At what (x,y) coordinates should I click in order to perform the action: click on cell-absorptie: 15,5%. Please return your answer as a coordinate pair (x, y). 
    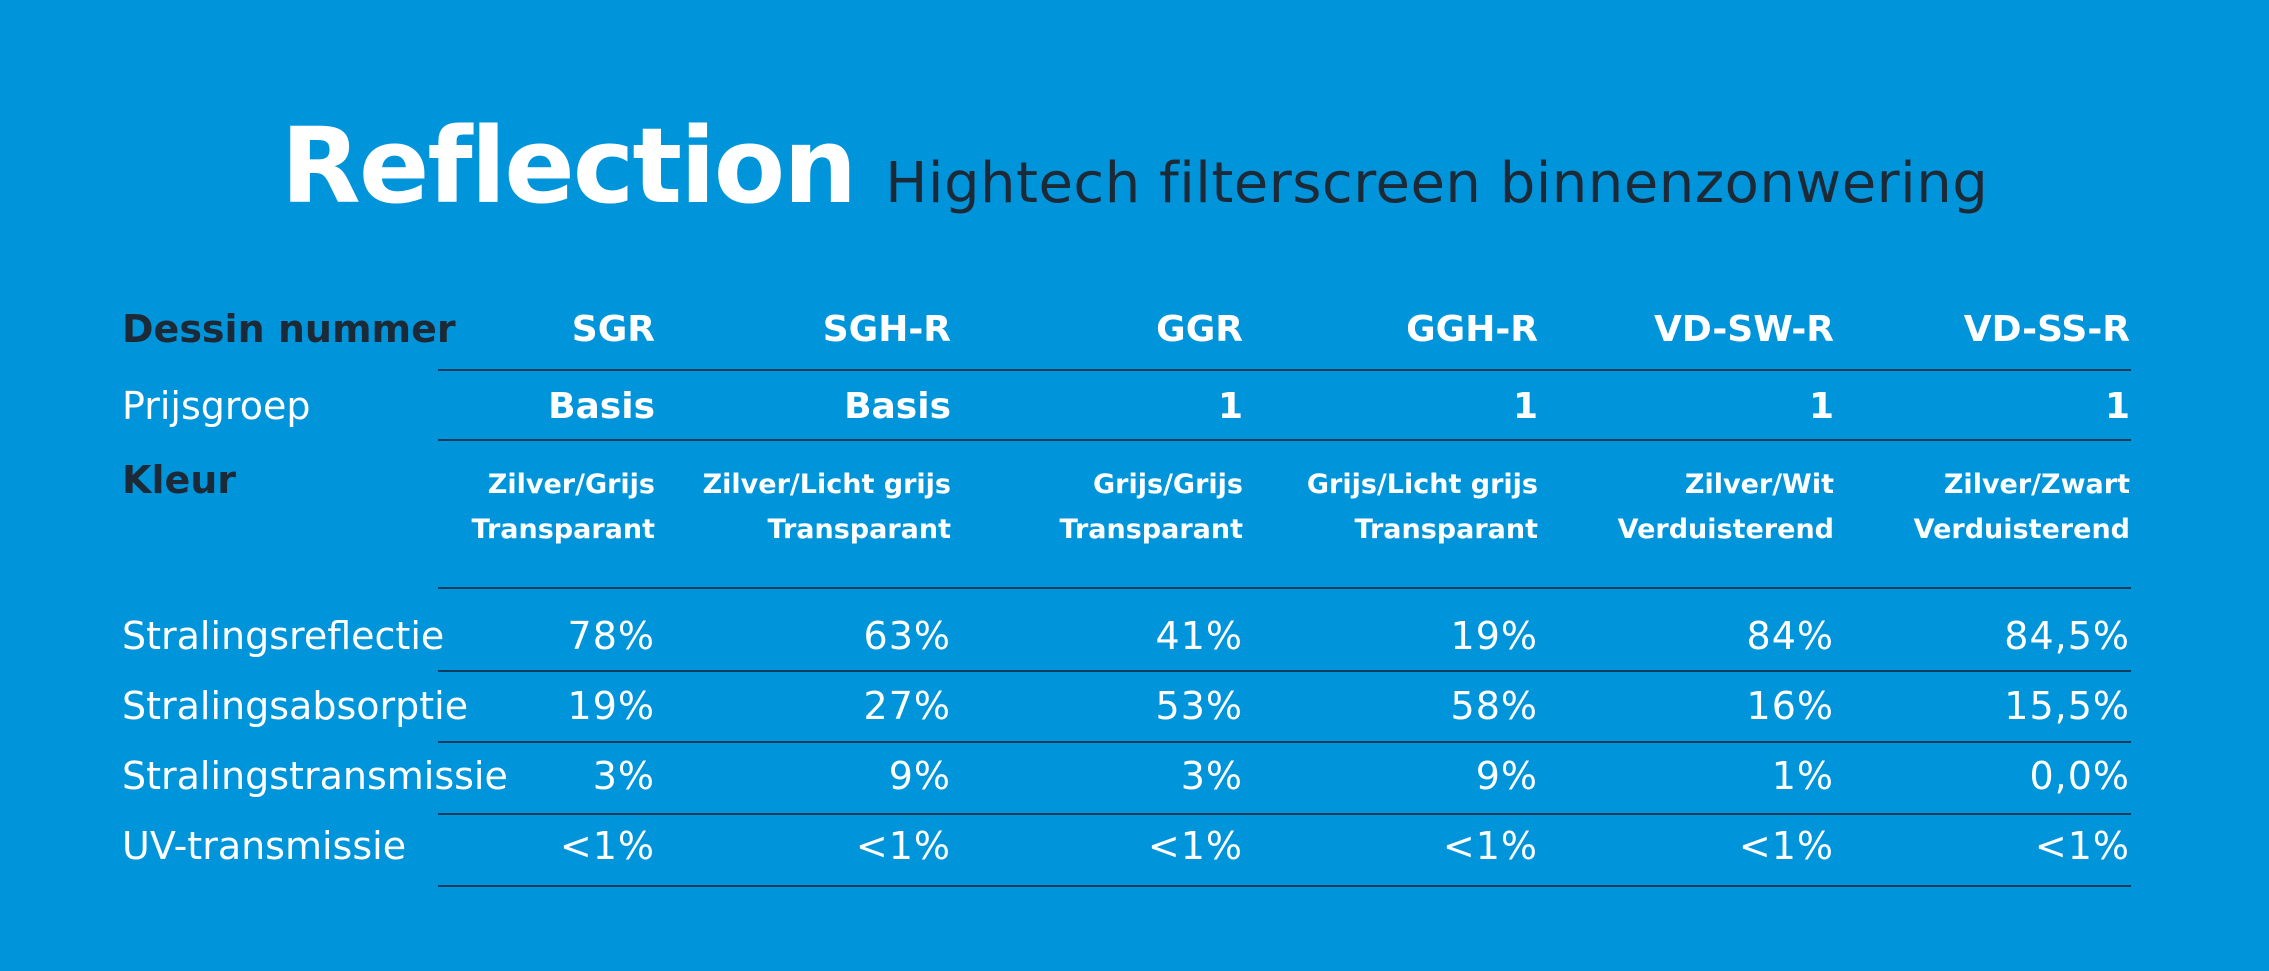
    Looking at the image, I should click on (2067, 706).